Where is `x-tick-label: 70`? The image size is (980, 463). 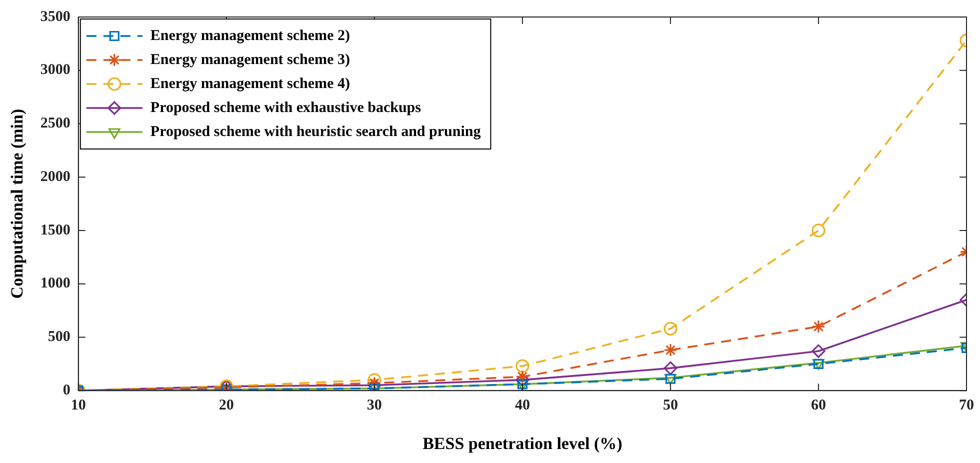 x-tick-label: 70 is located at coordinates (966, 405).